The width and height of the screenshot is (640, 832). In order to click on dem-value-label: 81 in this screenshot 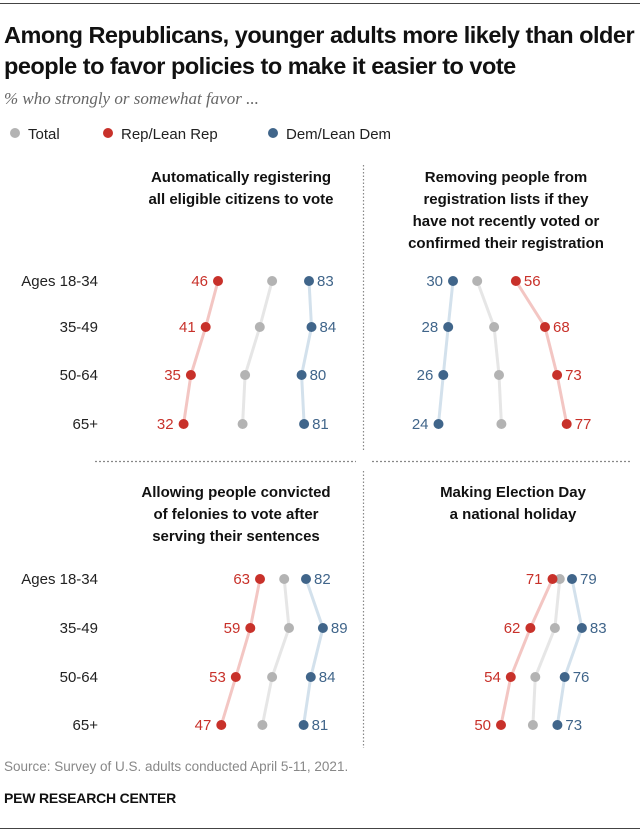, I will do `click(320, 424)`.